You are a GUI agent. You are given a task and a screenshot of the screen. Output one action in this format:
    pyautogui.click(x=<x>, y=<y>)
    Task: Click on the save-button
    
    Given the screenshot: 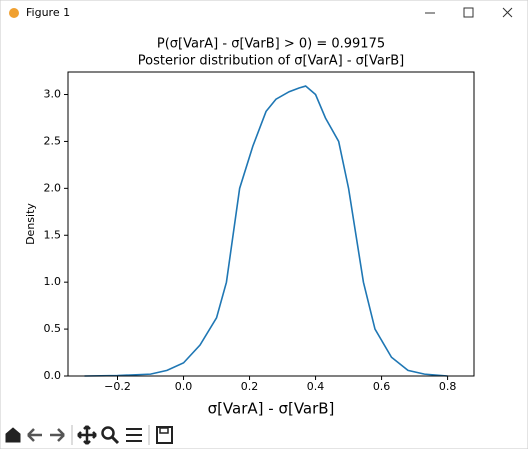 What is the action you would take?
    pyautogui.click(x=164, y=435)
    